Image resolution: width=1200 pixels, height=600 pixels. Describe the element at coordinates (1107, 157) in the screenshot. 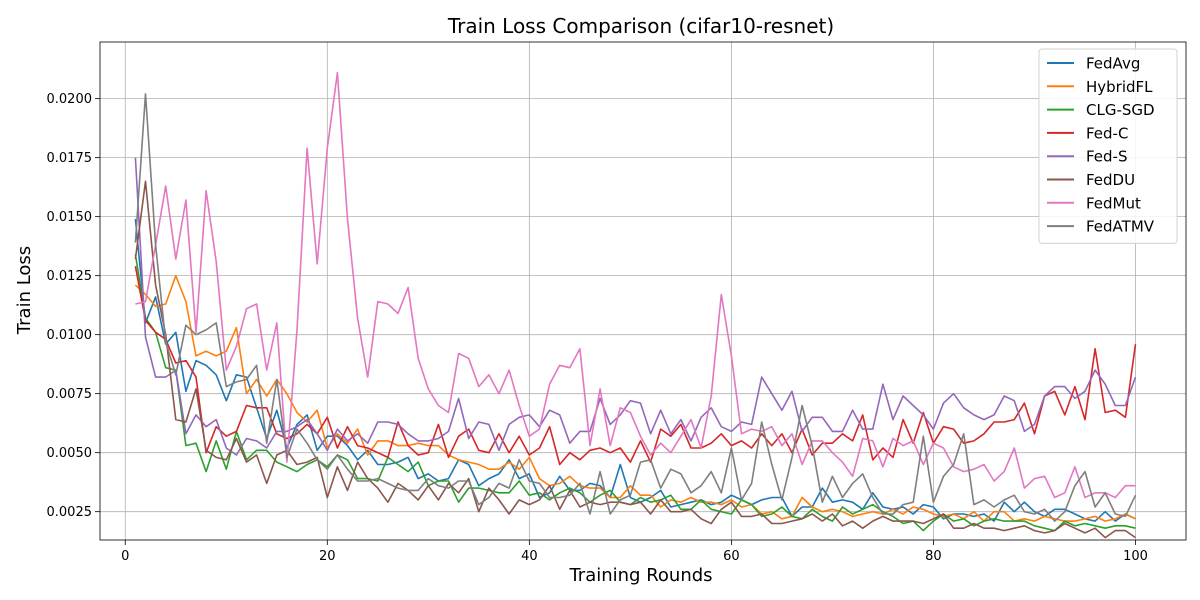

I see `legend-label-fed-s: Fed-S` at that location.